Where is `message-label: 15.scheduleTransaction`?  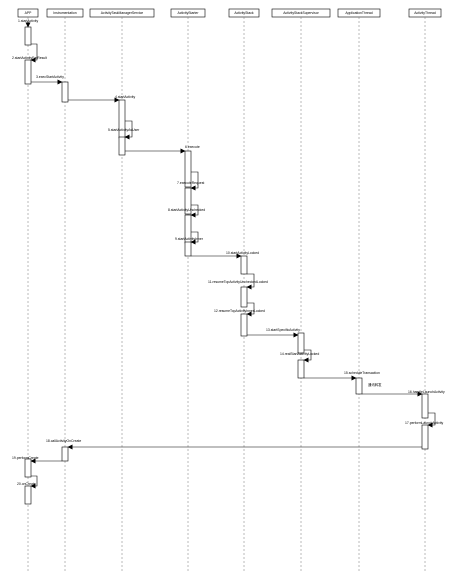 message-label: 15.scheduleTransaction is located at coordinates (362, 373).